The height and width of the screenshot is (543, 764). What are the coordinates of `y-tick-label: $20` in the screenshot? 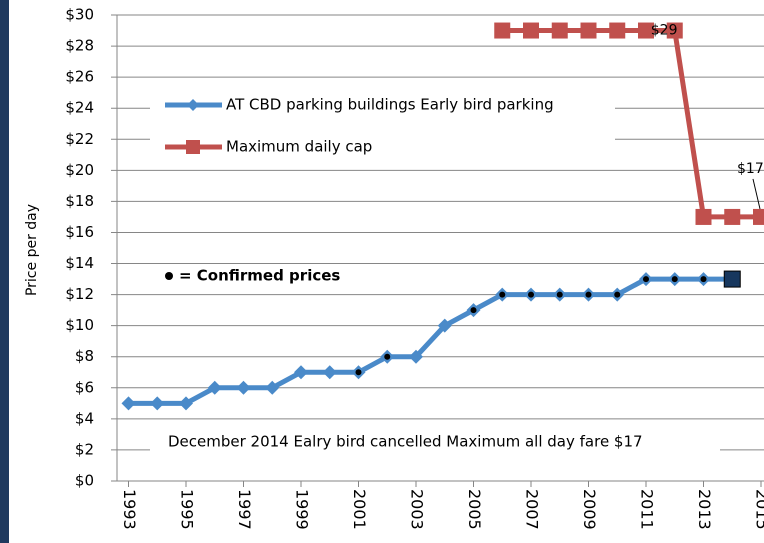 It's located at (79, 170).